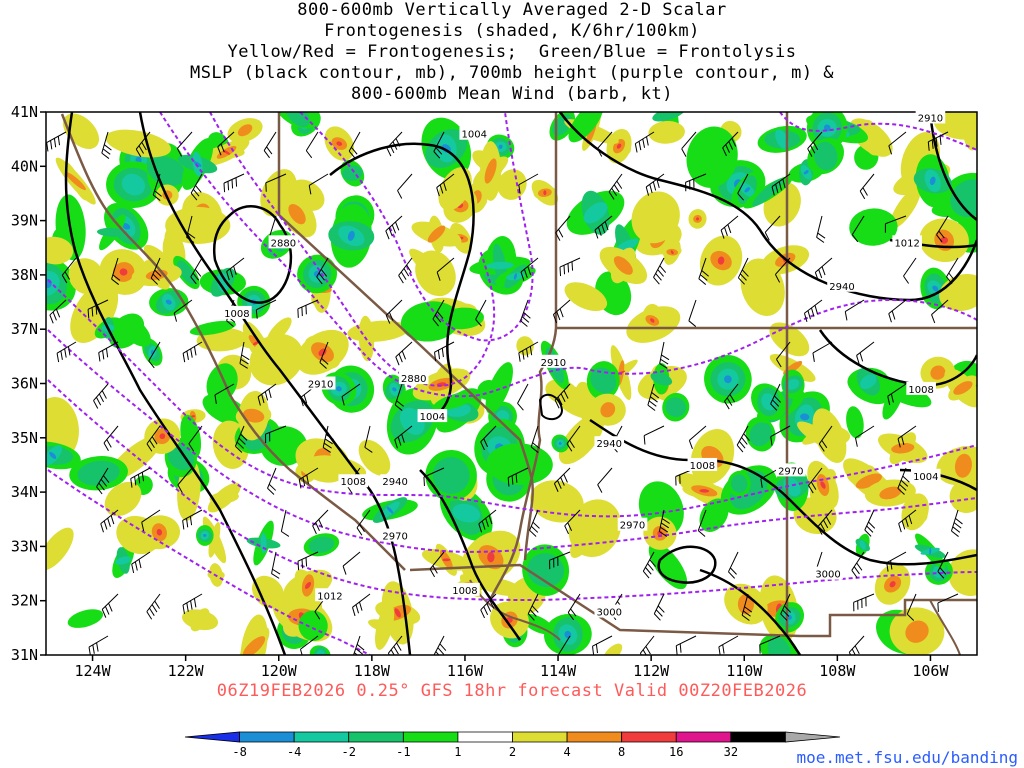  Describe the element at coordinates (372, 671) in the screenshot. I see `lon-tick-label: 118W` at that location.